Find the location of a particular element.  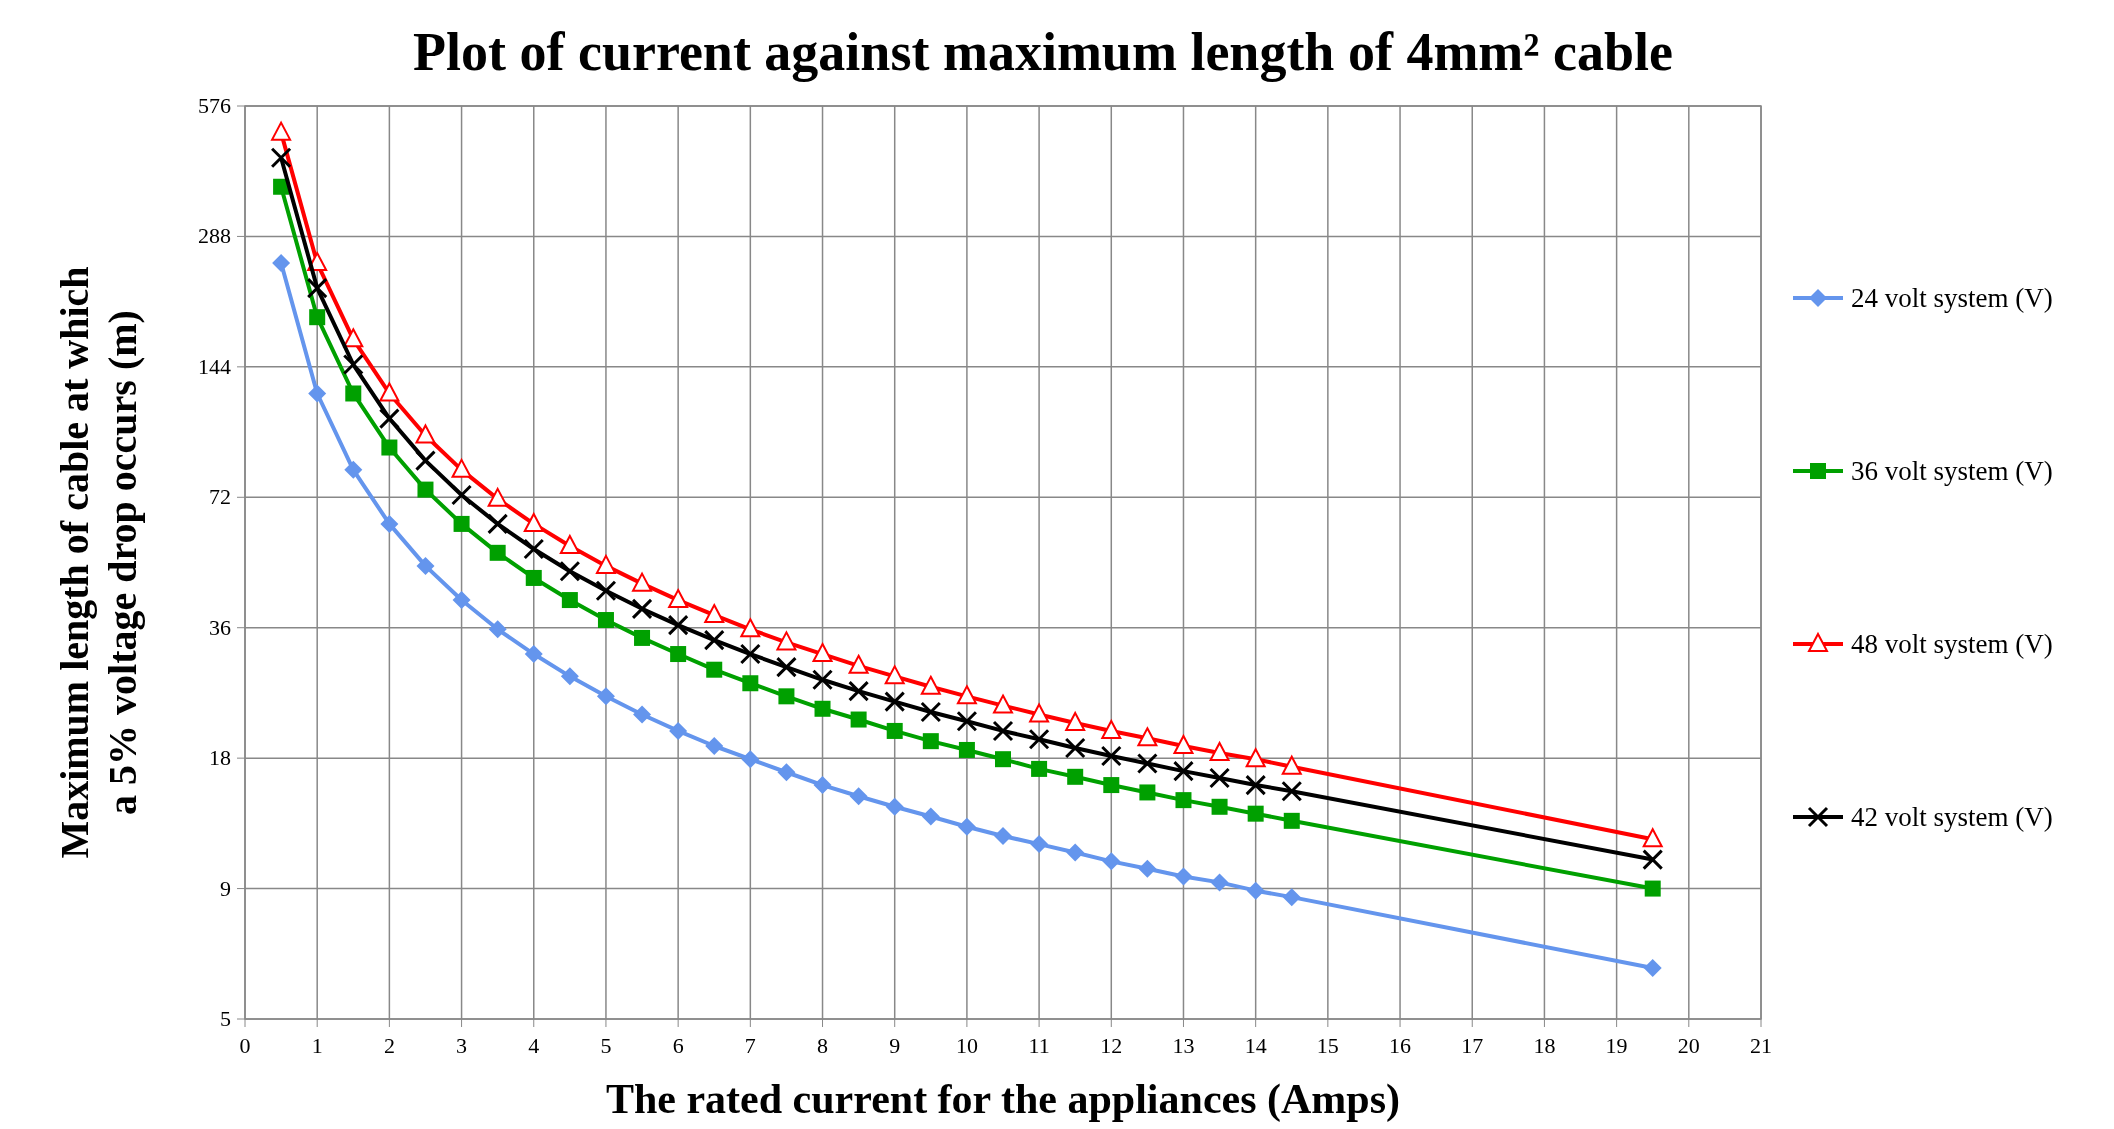

x-tick-label: 19 is located at coordinates (1616, 1045).